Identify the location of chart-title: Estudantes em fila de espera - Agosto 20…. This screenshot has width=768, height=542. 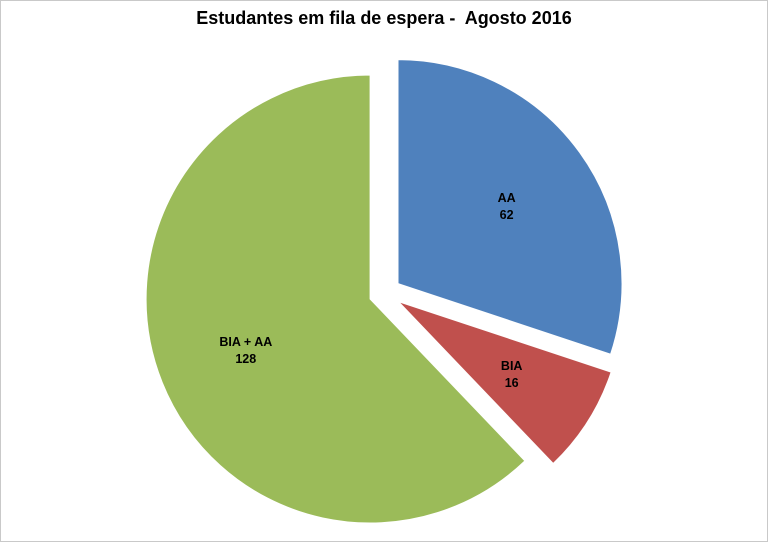
(384, 18).